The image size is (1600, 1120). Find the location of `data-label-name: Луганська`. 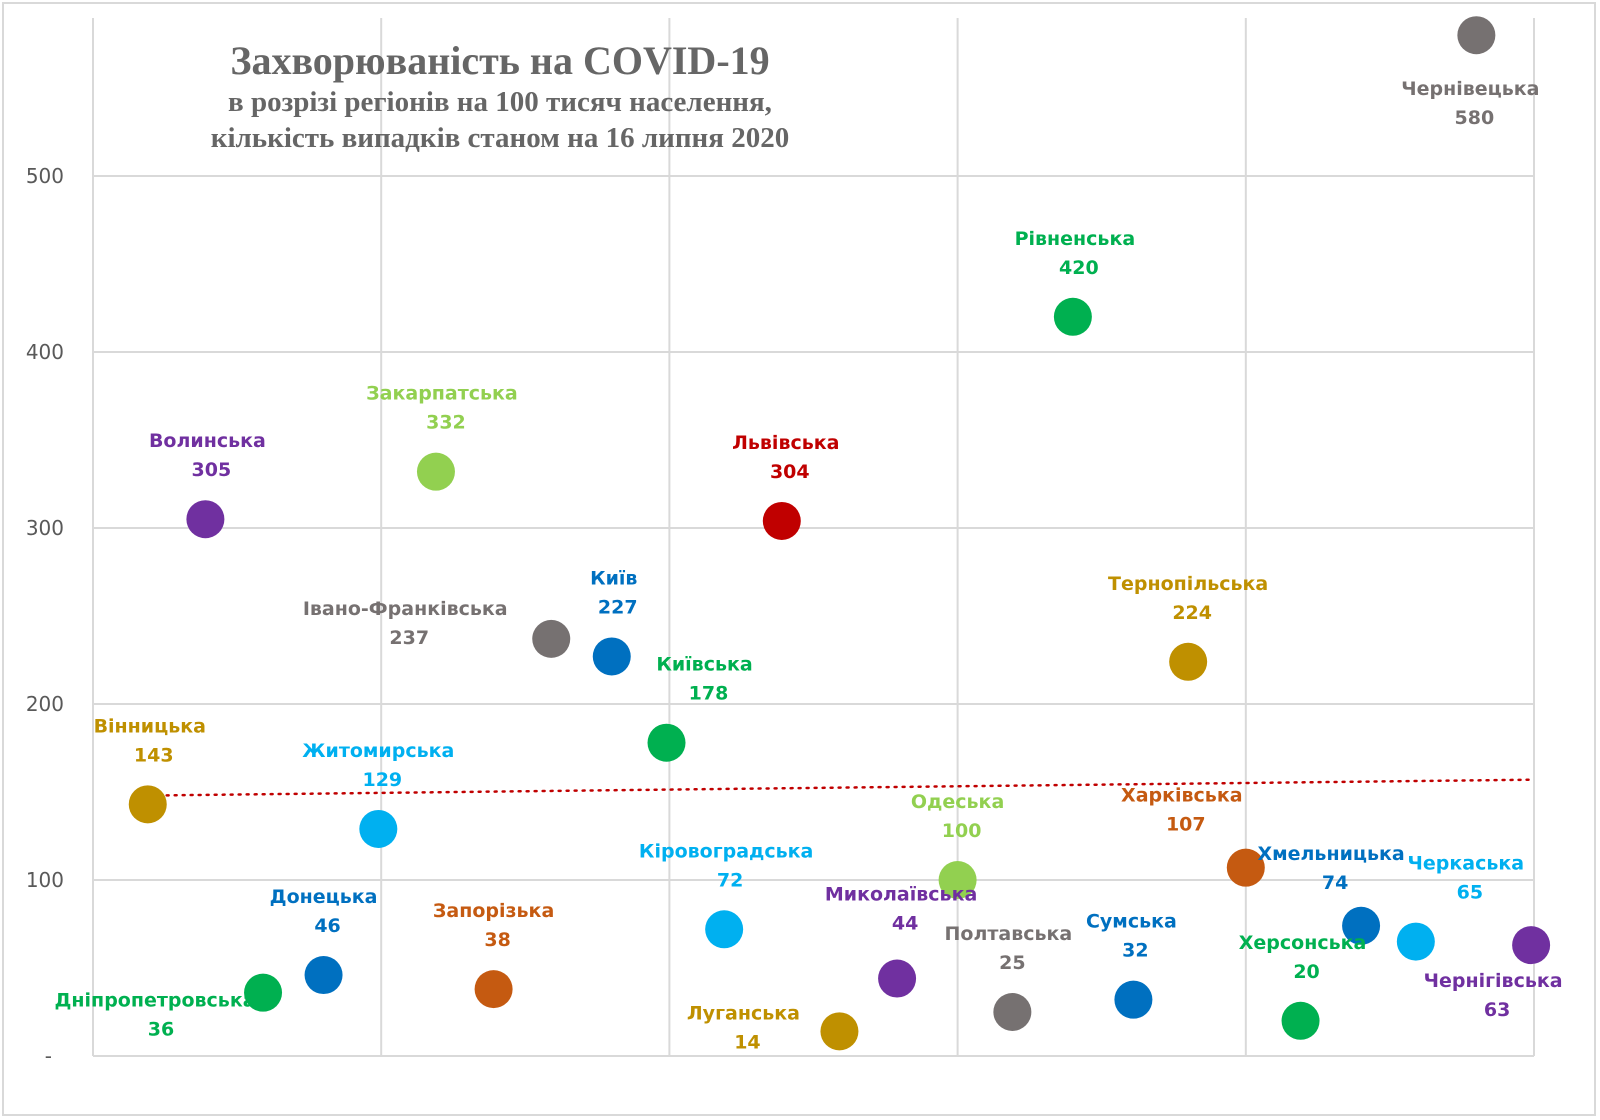

data-label-name: Луганська is located at coordinates (743, 1013).